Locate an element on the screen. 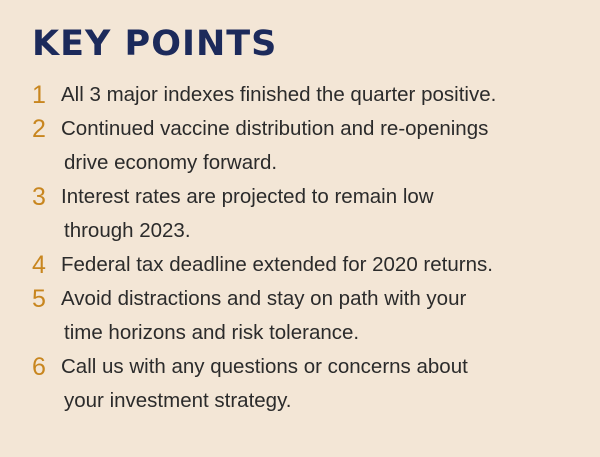  item-number: 3 is located at coordinates (39, 197).